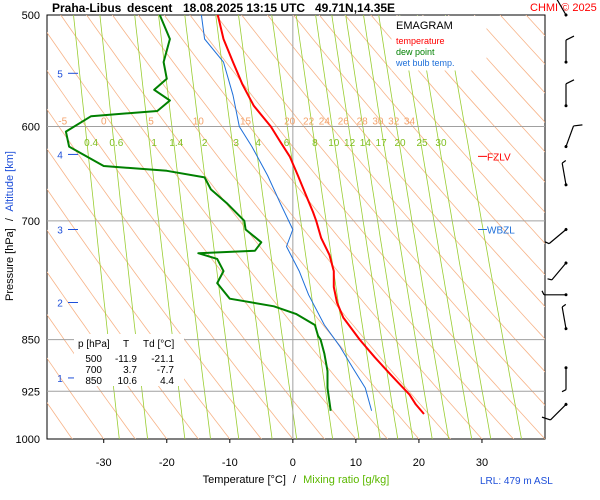  I want to click on pressure-tick-label: 700, so click(31, 222).